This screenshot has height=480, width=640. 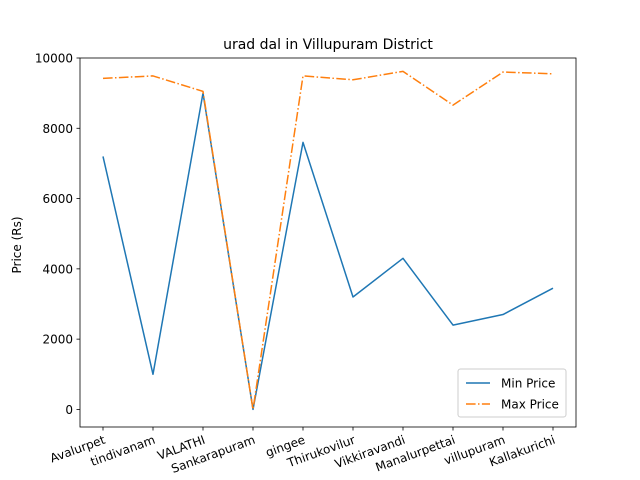 I want to click on y-tick-label: 2000, so click(x=57, y=340).